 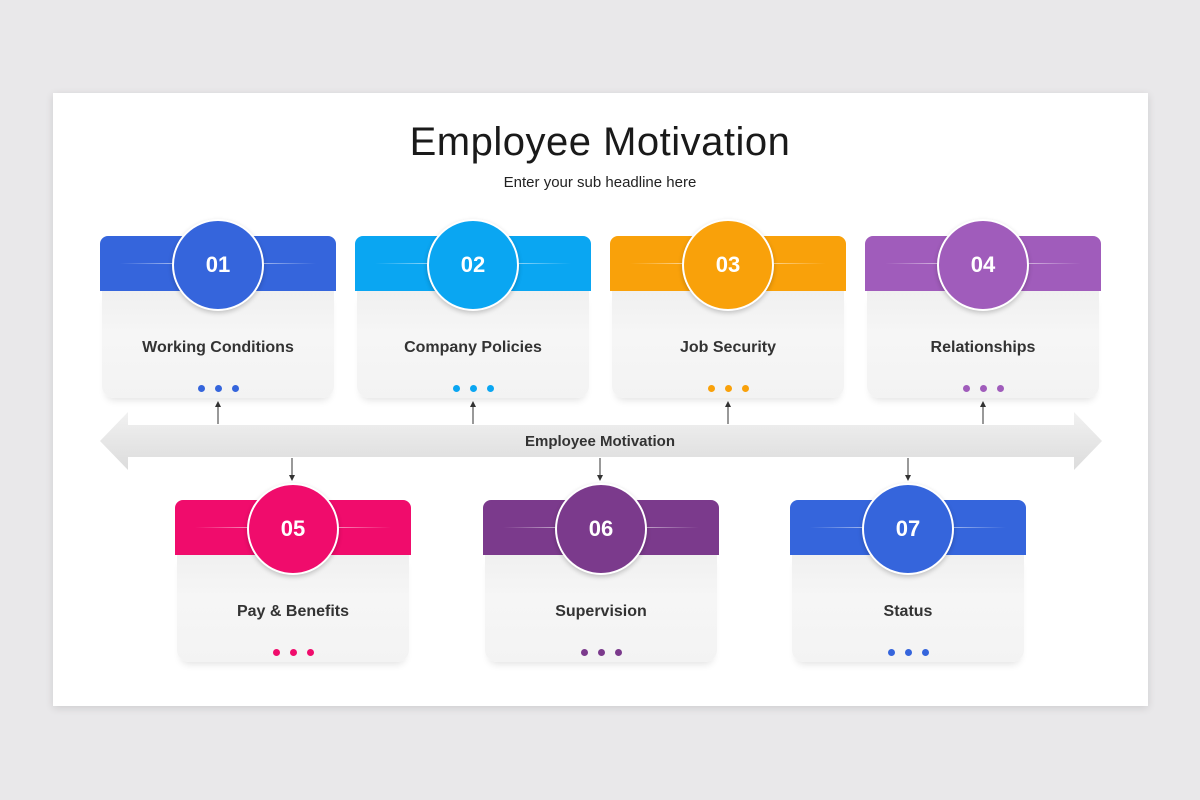 I want to click on arrow-label: Employee Motivation, so click(x=600, y=441).